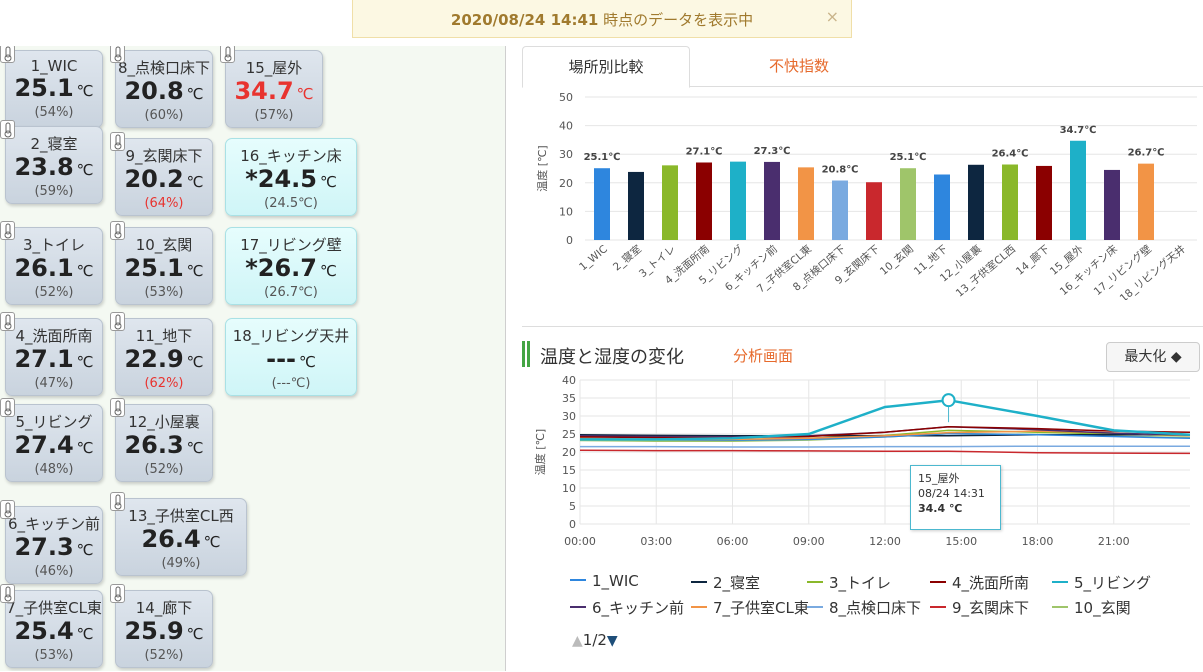 This screenshot has height=672, width=1203. Describe the element at coordinates (569, 398) in the screenshot. I see `y-tick-label: 35` at that location.